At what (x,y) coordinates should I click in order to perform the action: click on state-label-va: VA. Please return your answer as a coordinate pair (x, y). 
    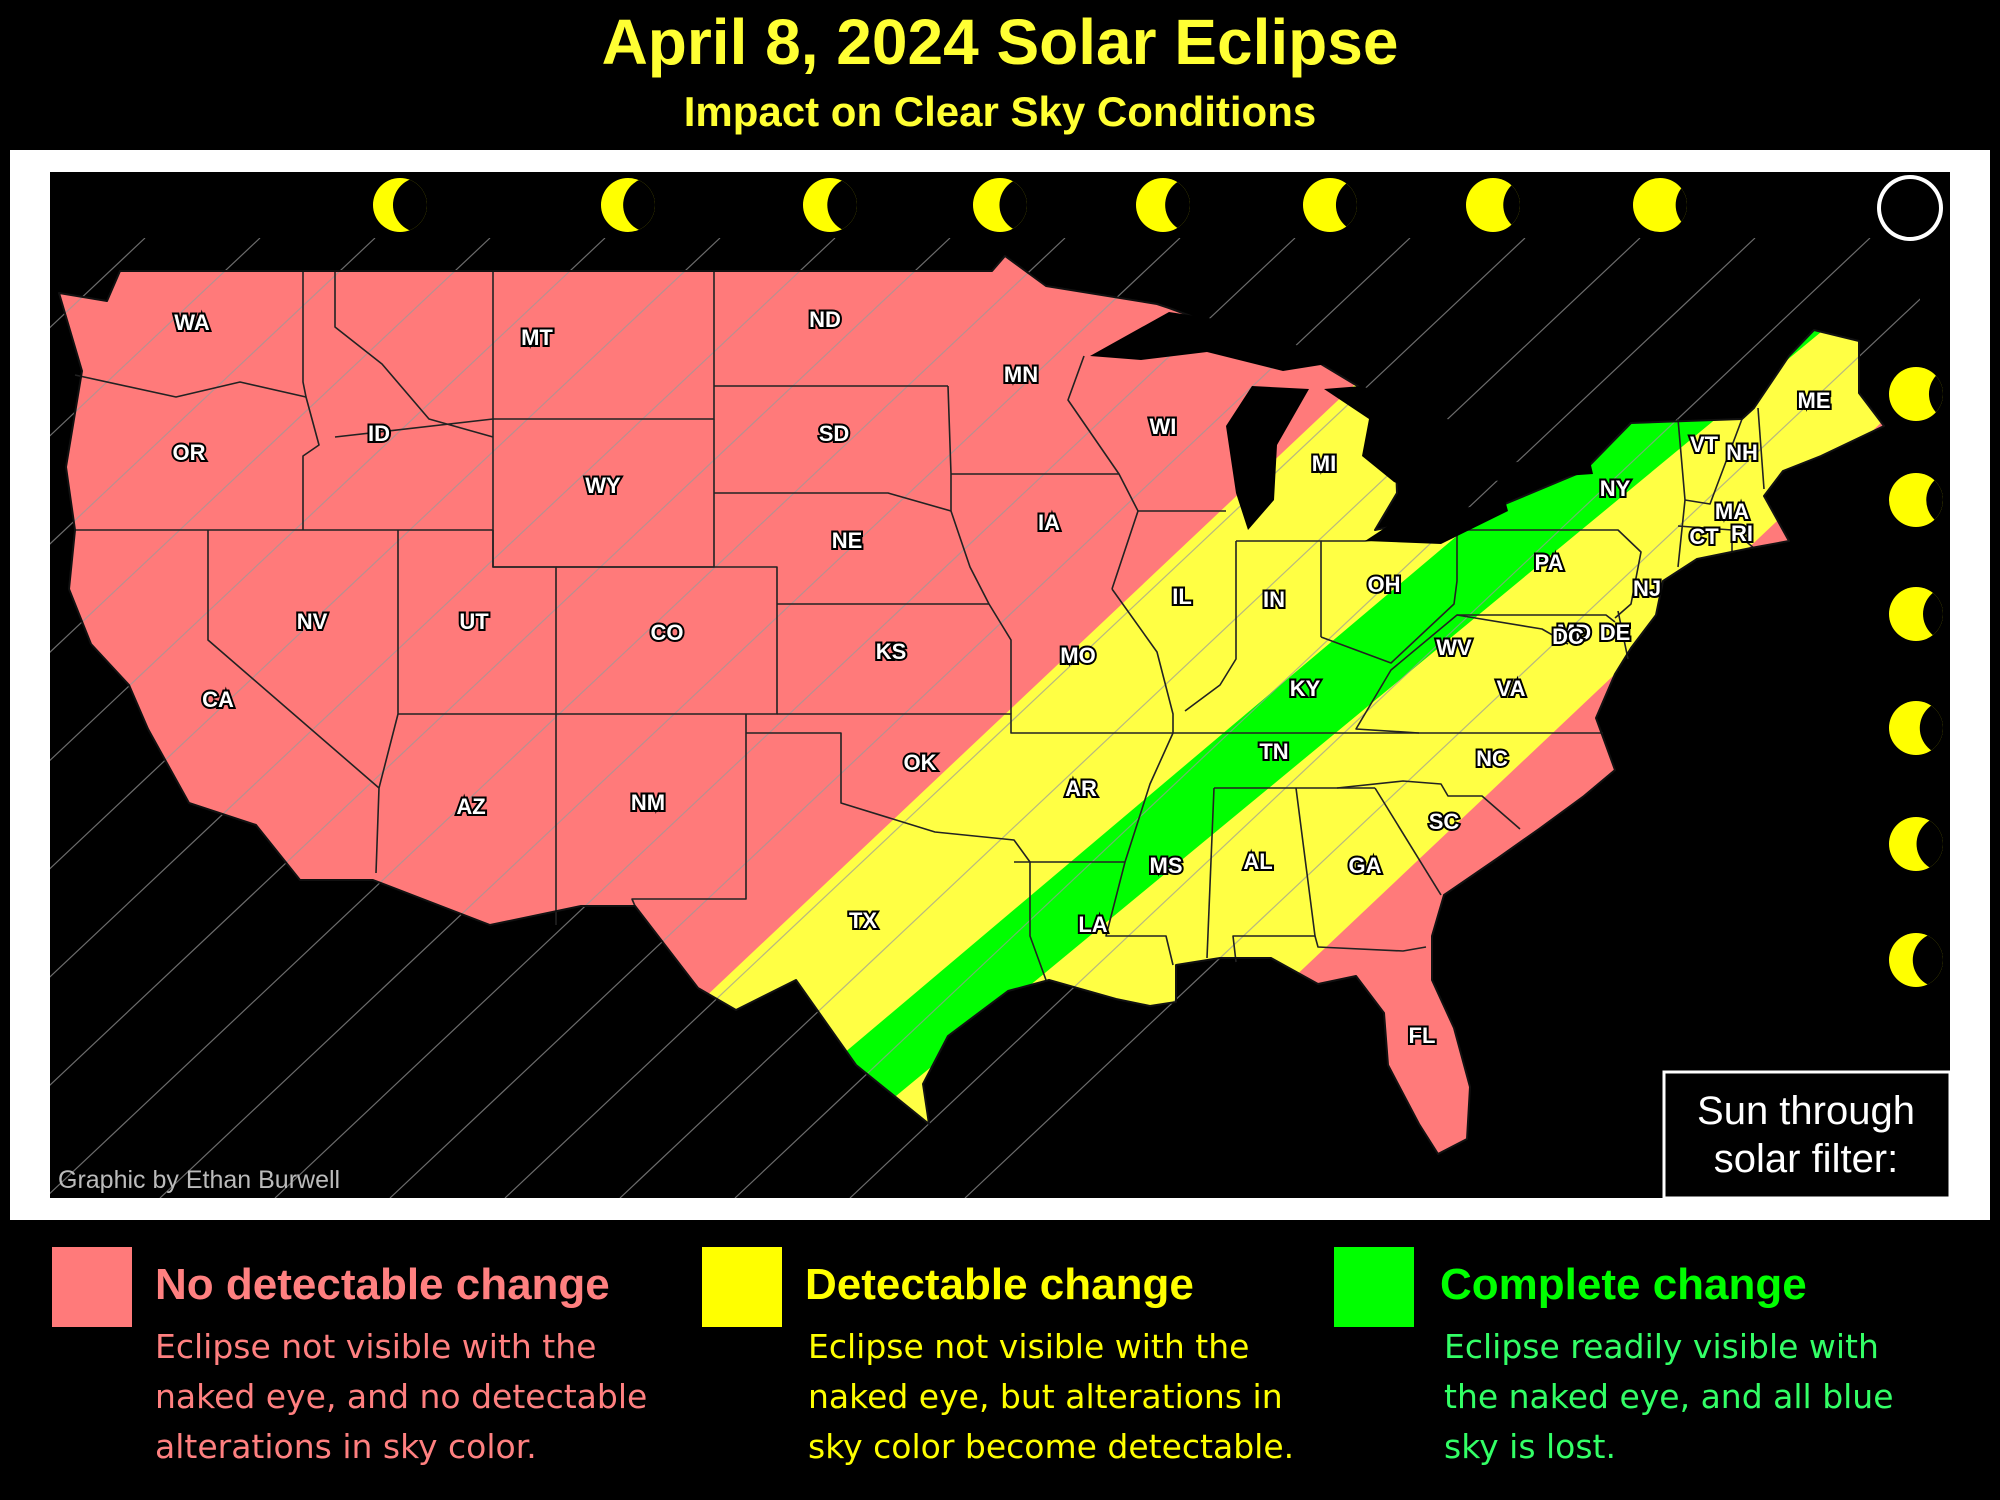
    Looking at the image, I should click on (1511, 688).